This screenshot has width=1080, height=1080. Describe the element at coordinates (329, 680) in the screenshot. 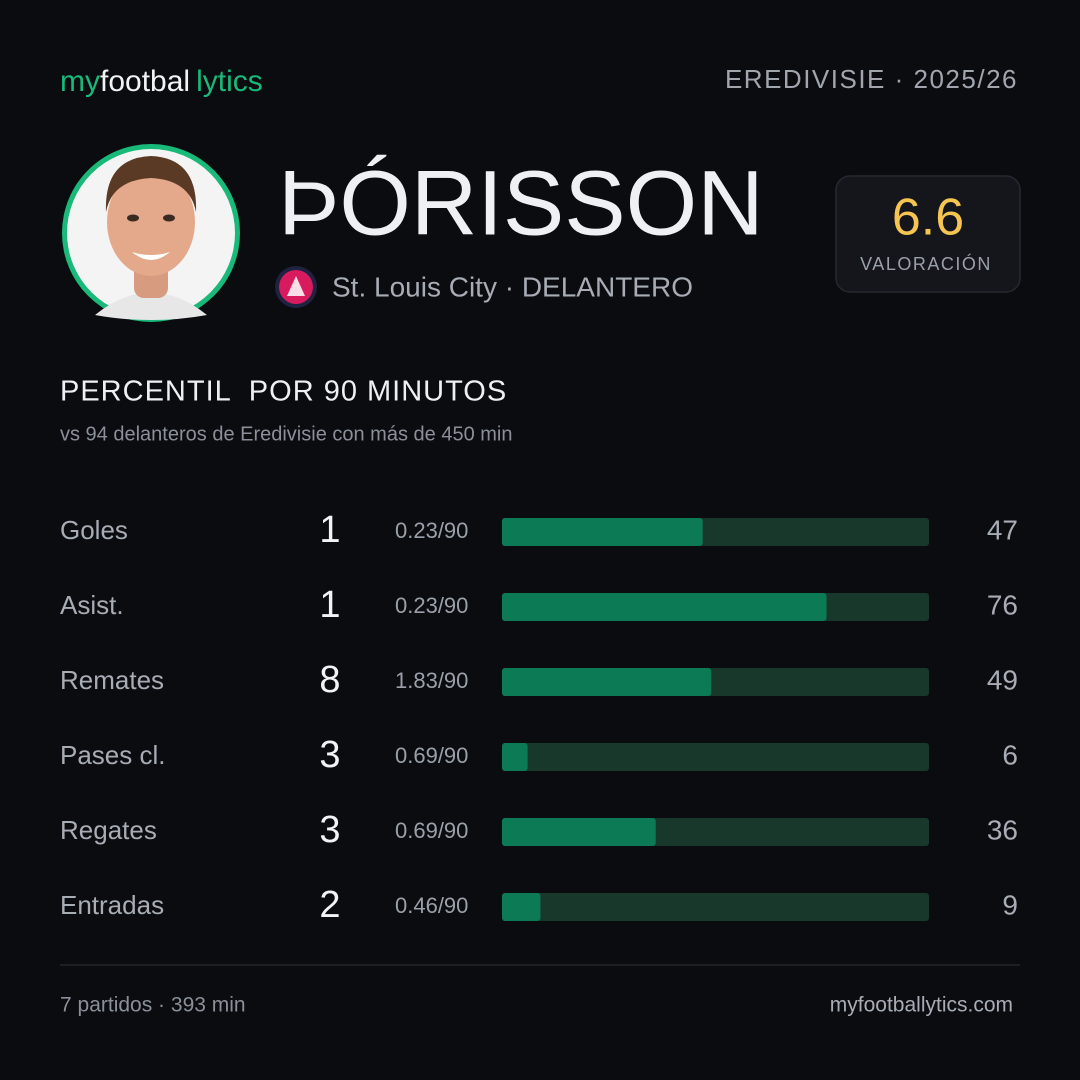

I see `stat-total: 8` at that location.